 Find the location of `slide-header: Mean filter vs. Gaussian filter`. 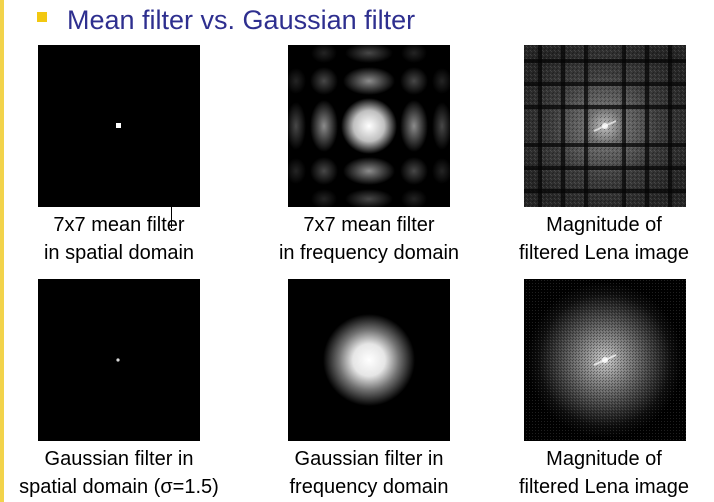

slide-header: Mean filter vs. Gaussian filter is located at coordinates (226, 20).